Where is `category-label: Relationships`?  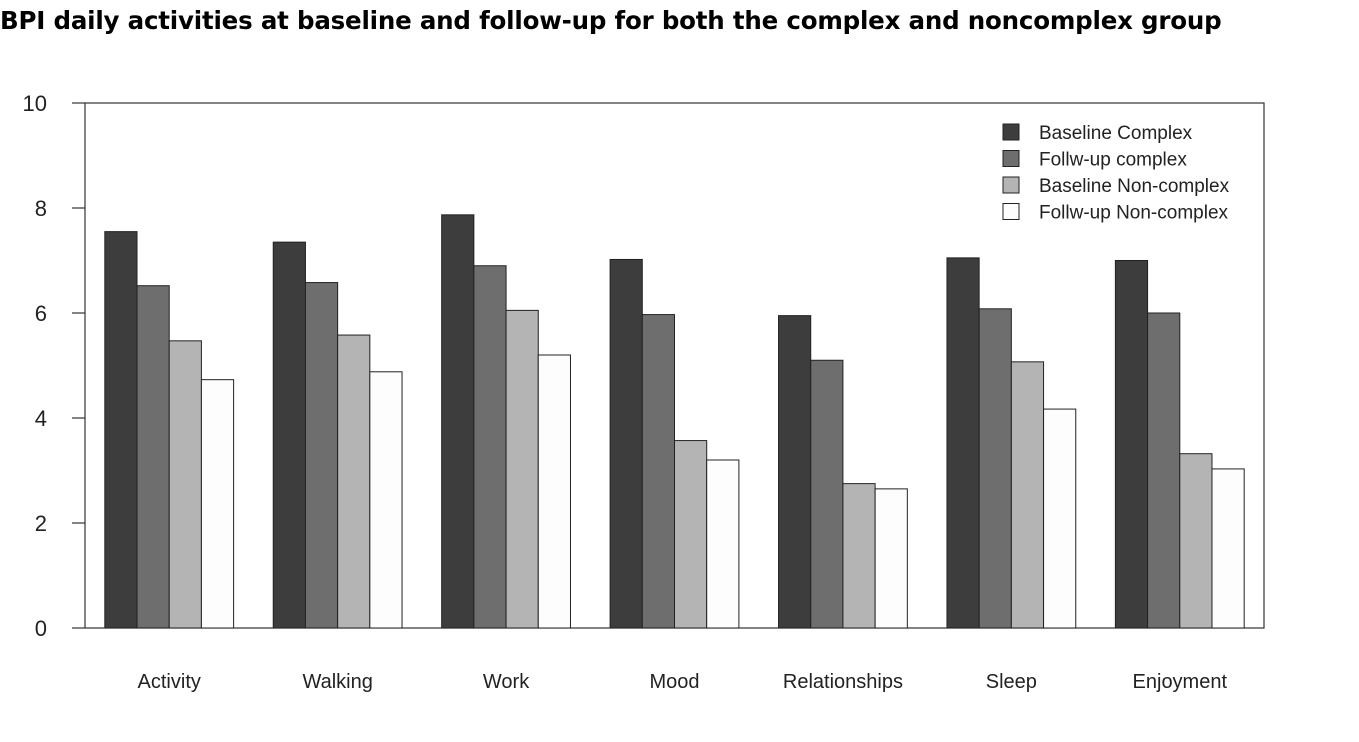
category-label: Relationships is located at coordinates (843, 682).